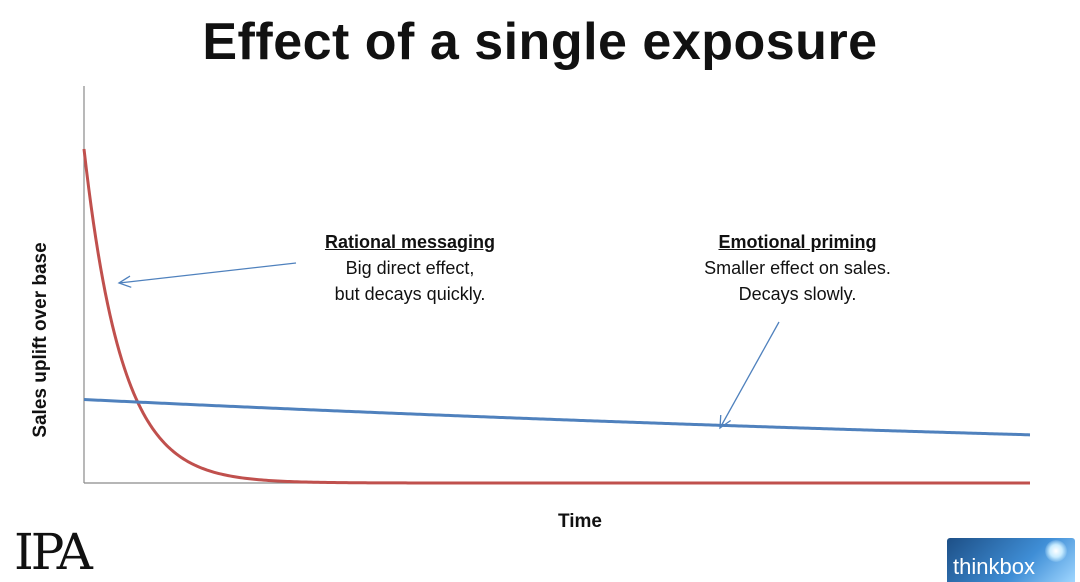 The width and height of the screenshot is (1080, 582). What do you see at coordinates (1056, 551) in the screenshot?
I see `thinkbox-glow-icon` at bounding box center [1056, 551].